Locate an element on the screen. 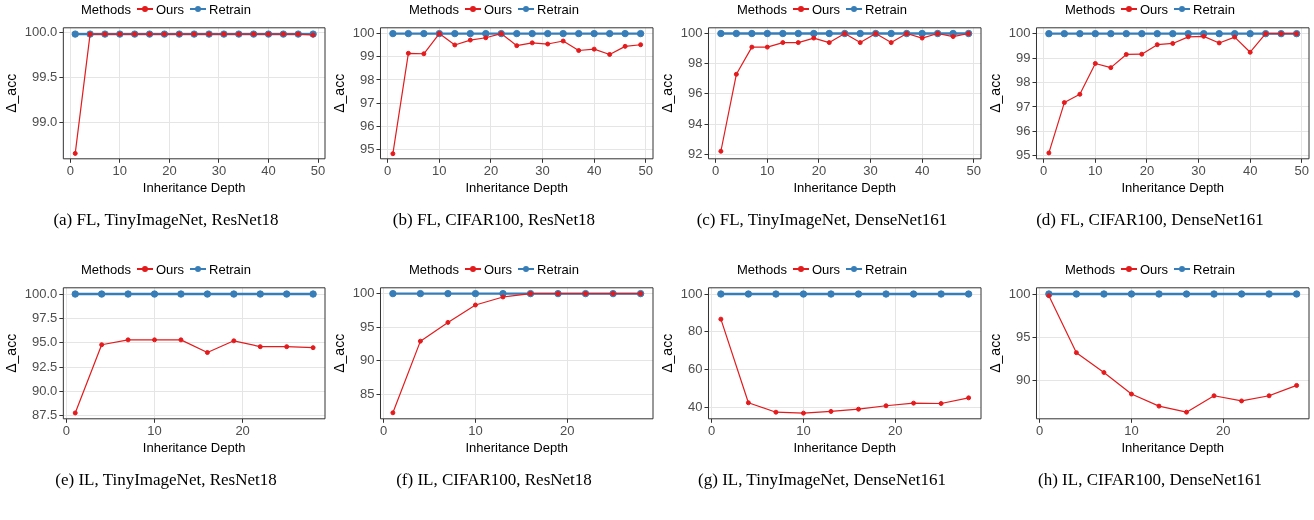 The image size is (1314, 520). y-tick-label: 85 is located at coordinates (367, 393).